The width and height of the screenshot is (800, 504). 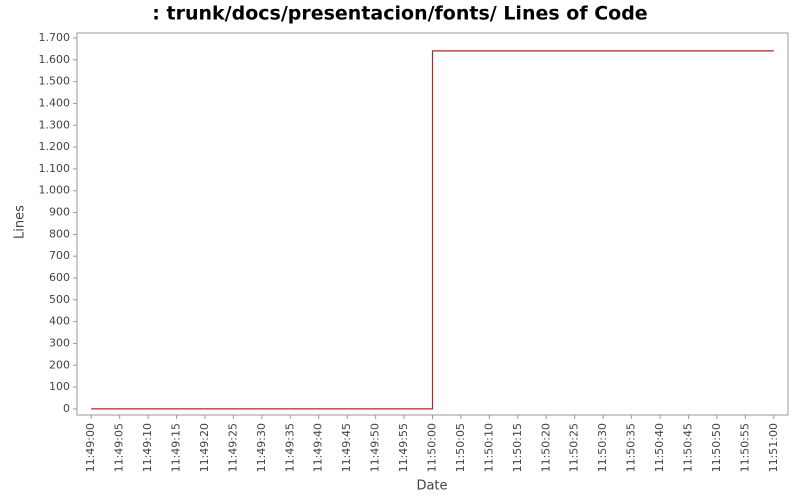 I want to click on x-tick-label: 11:50:10, so click(x=488, y=447).